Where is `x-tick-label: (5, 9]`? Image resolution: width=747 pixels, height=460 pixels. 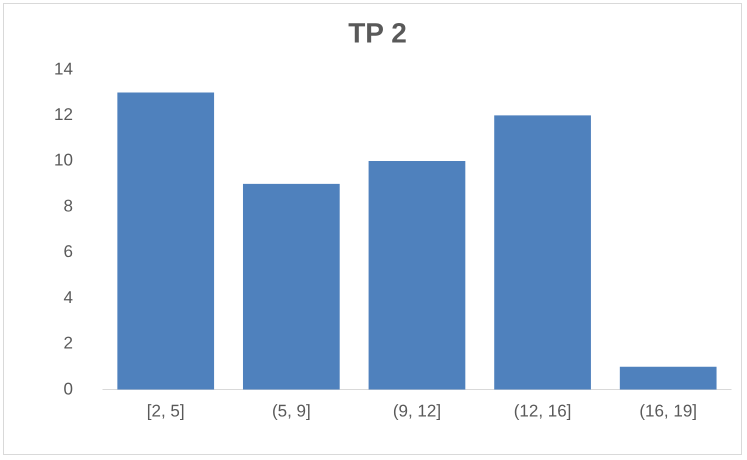 x-tick-label: (5, 9] is located at coordinates (291, 410).